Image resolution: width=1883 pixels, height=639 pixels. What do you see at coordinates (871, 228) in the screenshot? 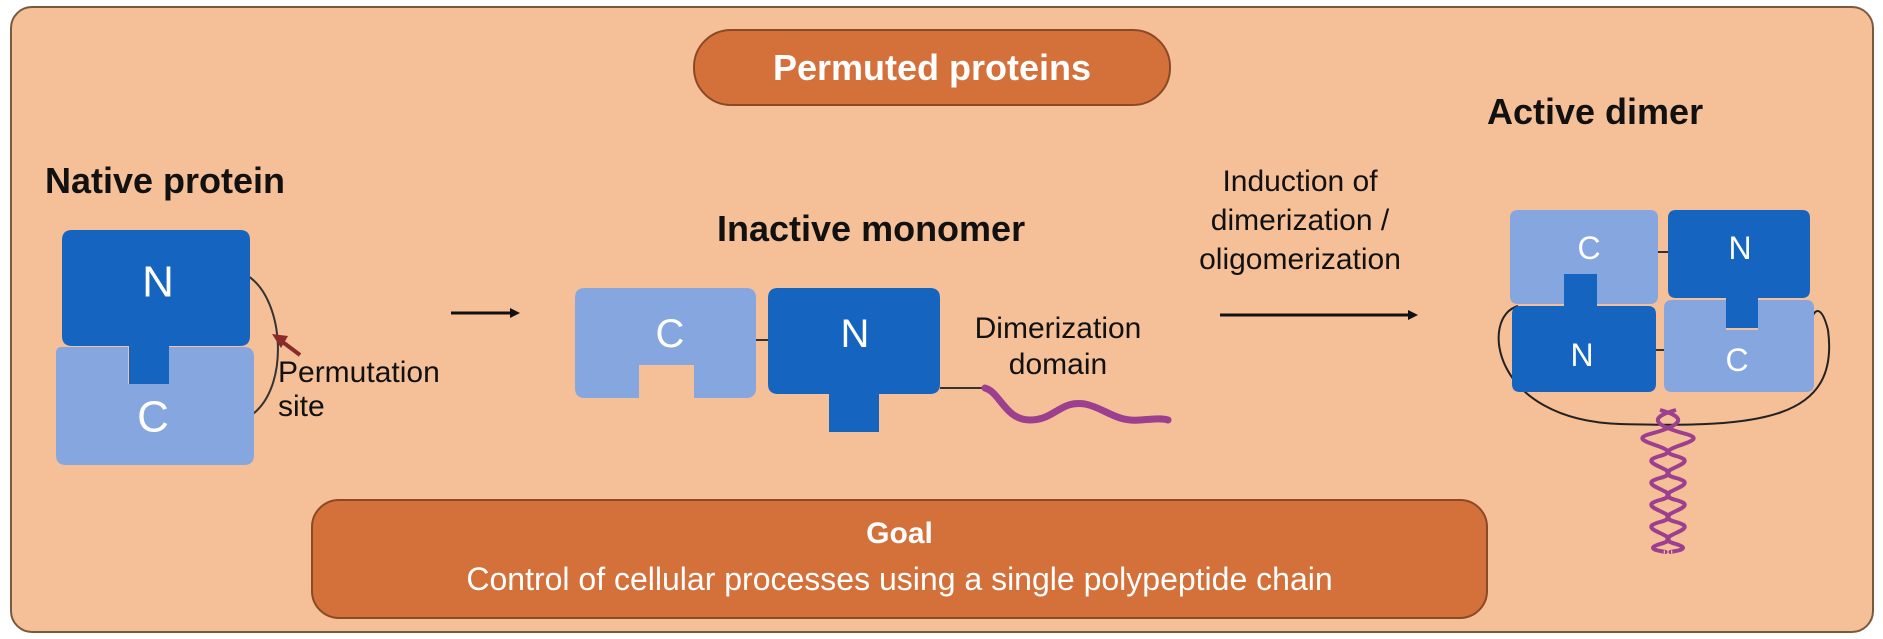
I see `inactive-monomer-heading: Inactive monomer` at bounding box center [871, 228].